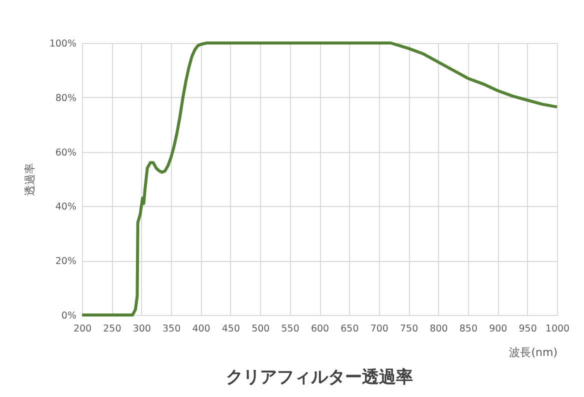 The height and width of the screenshot is (397, 584). Describe the element at coordinates (533, 352) in the screenshot. I see `x-axis-title: 波長(nm)` at that location.